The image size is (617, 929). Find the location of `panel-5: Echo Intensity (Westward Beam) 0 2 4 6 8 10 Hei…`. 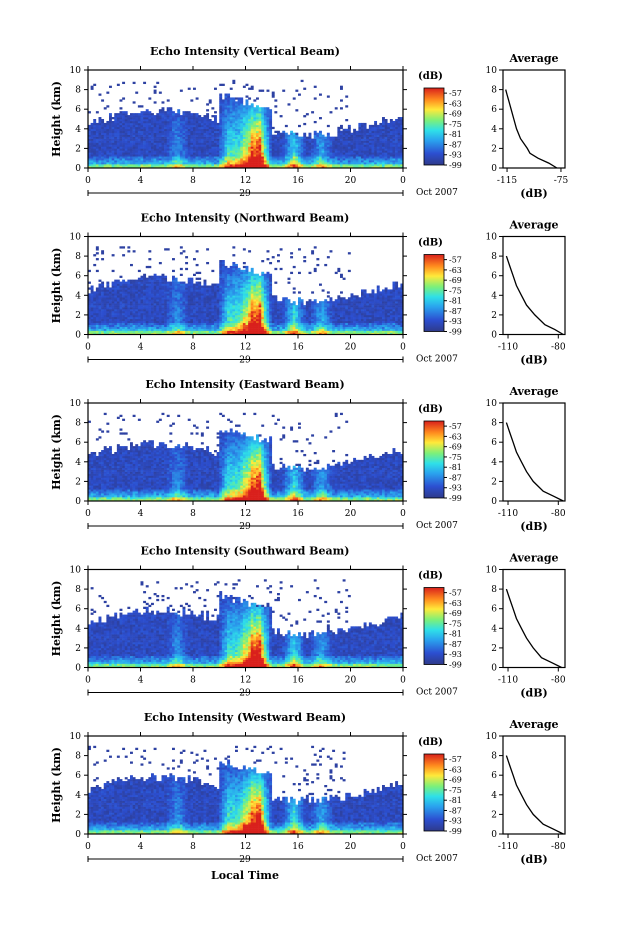

panel-5: Echo Intensity (Westward Beam) 0 2 4 6 8 10 Hei… is located at coordinates (308, 788).